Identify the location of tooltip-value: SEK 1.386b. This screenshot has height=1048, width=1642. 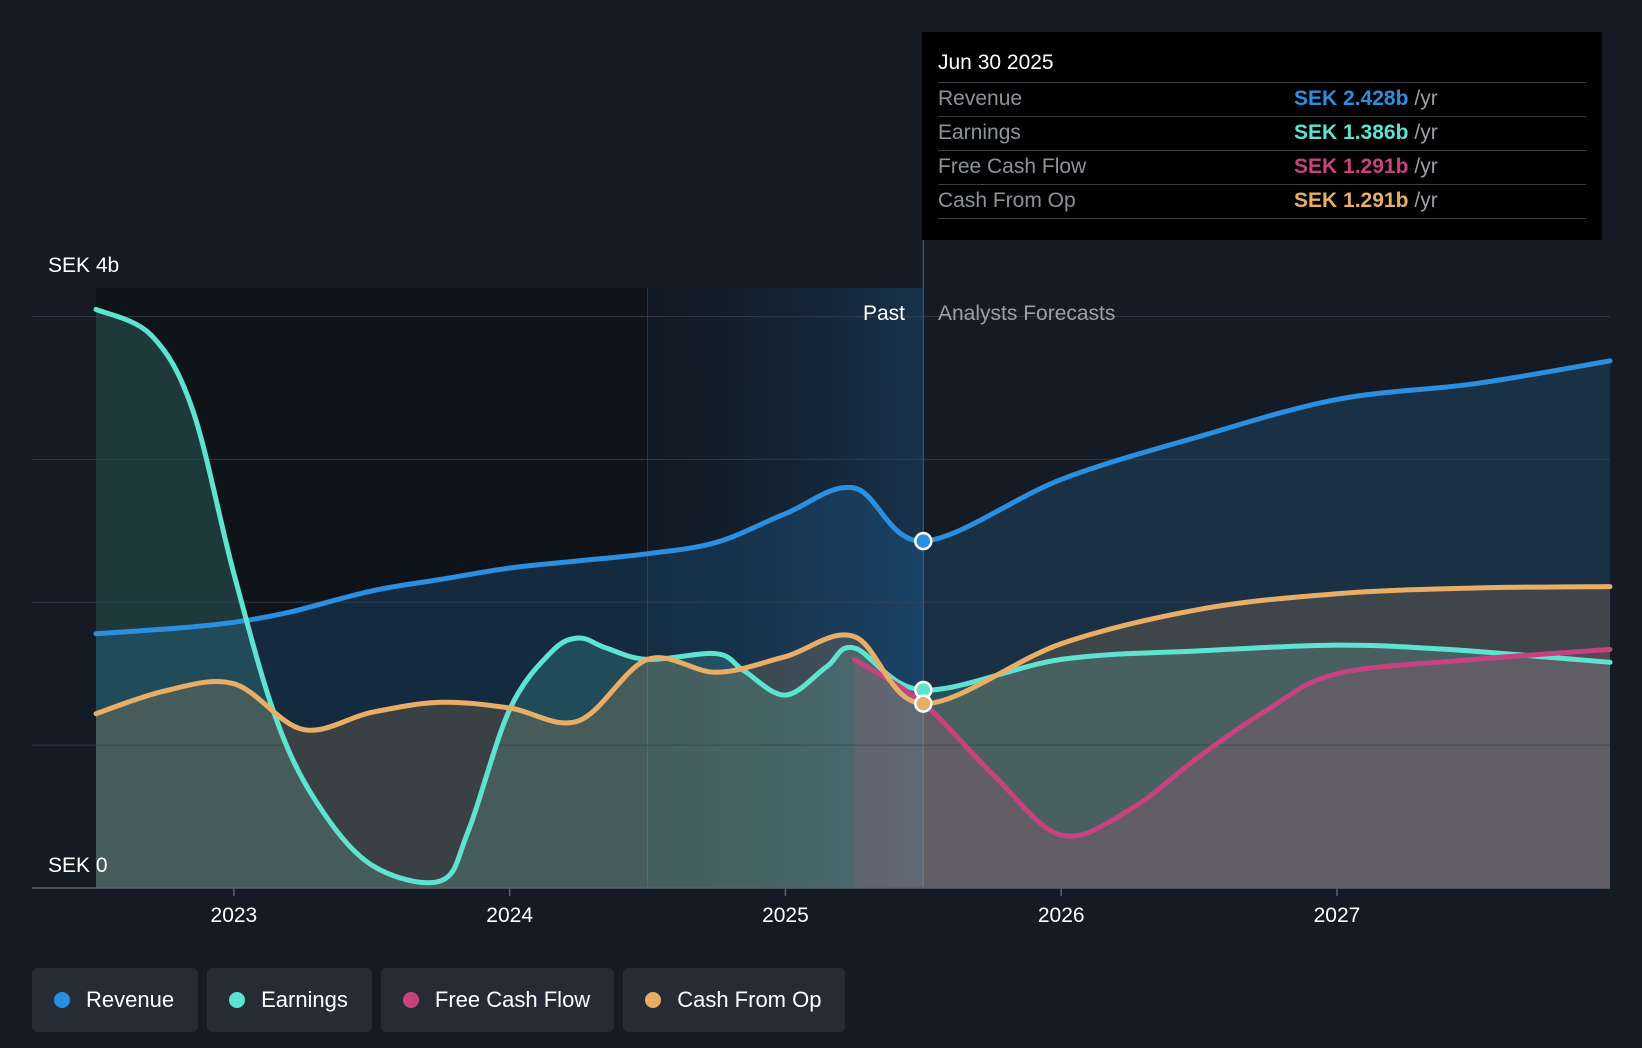
(1351, 132).